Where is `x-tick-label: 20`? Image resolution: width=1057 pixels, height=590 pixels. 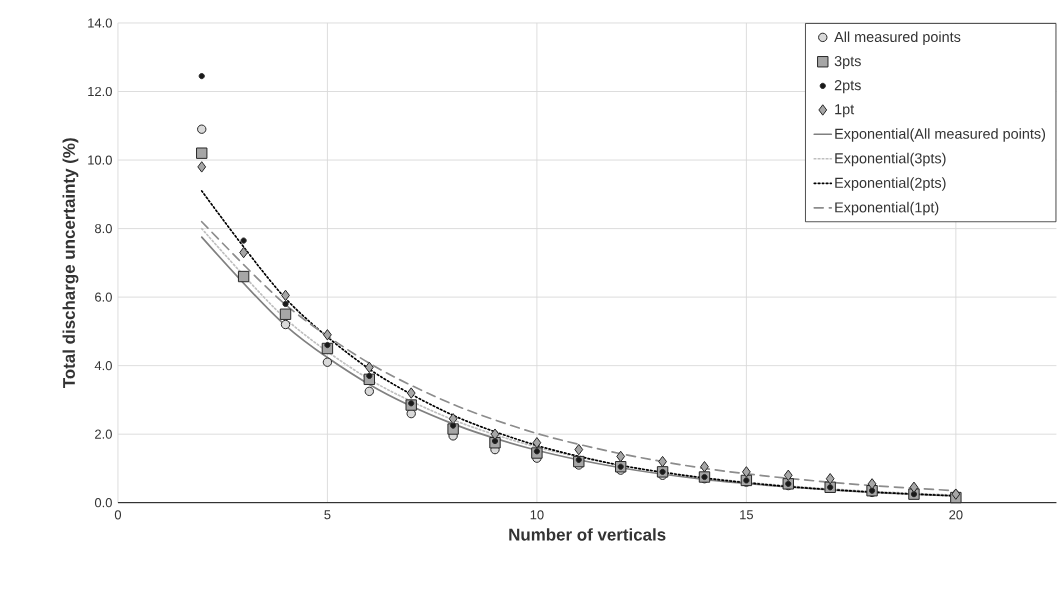 x-tick-label: 20 is located at coordinates (956, 515).